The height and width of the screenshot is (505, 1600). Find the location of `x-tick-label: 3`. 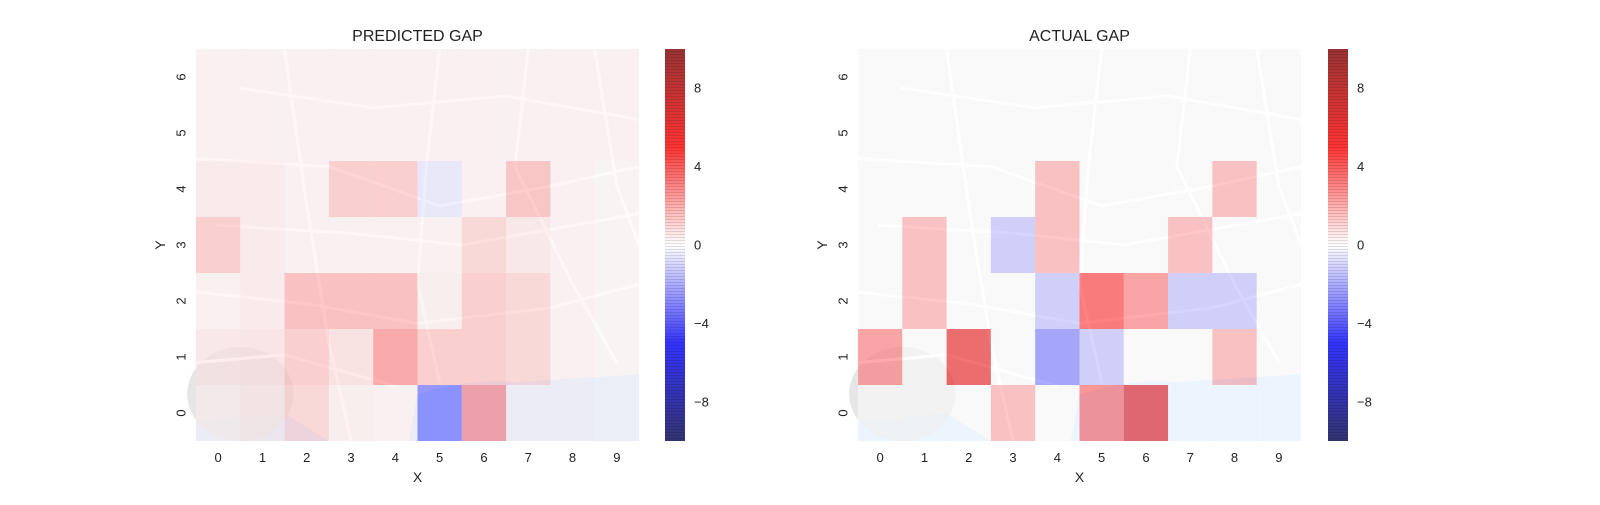

x-tick-label: 3 is located at coordinates (1012, 457).